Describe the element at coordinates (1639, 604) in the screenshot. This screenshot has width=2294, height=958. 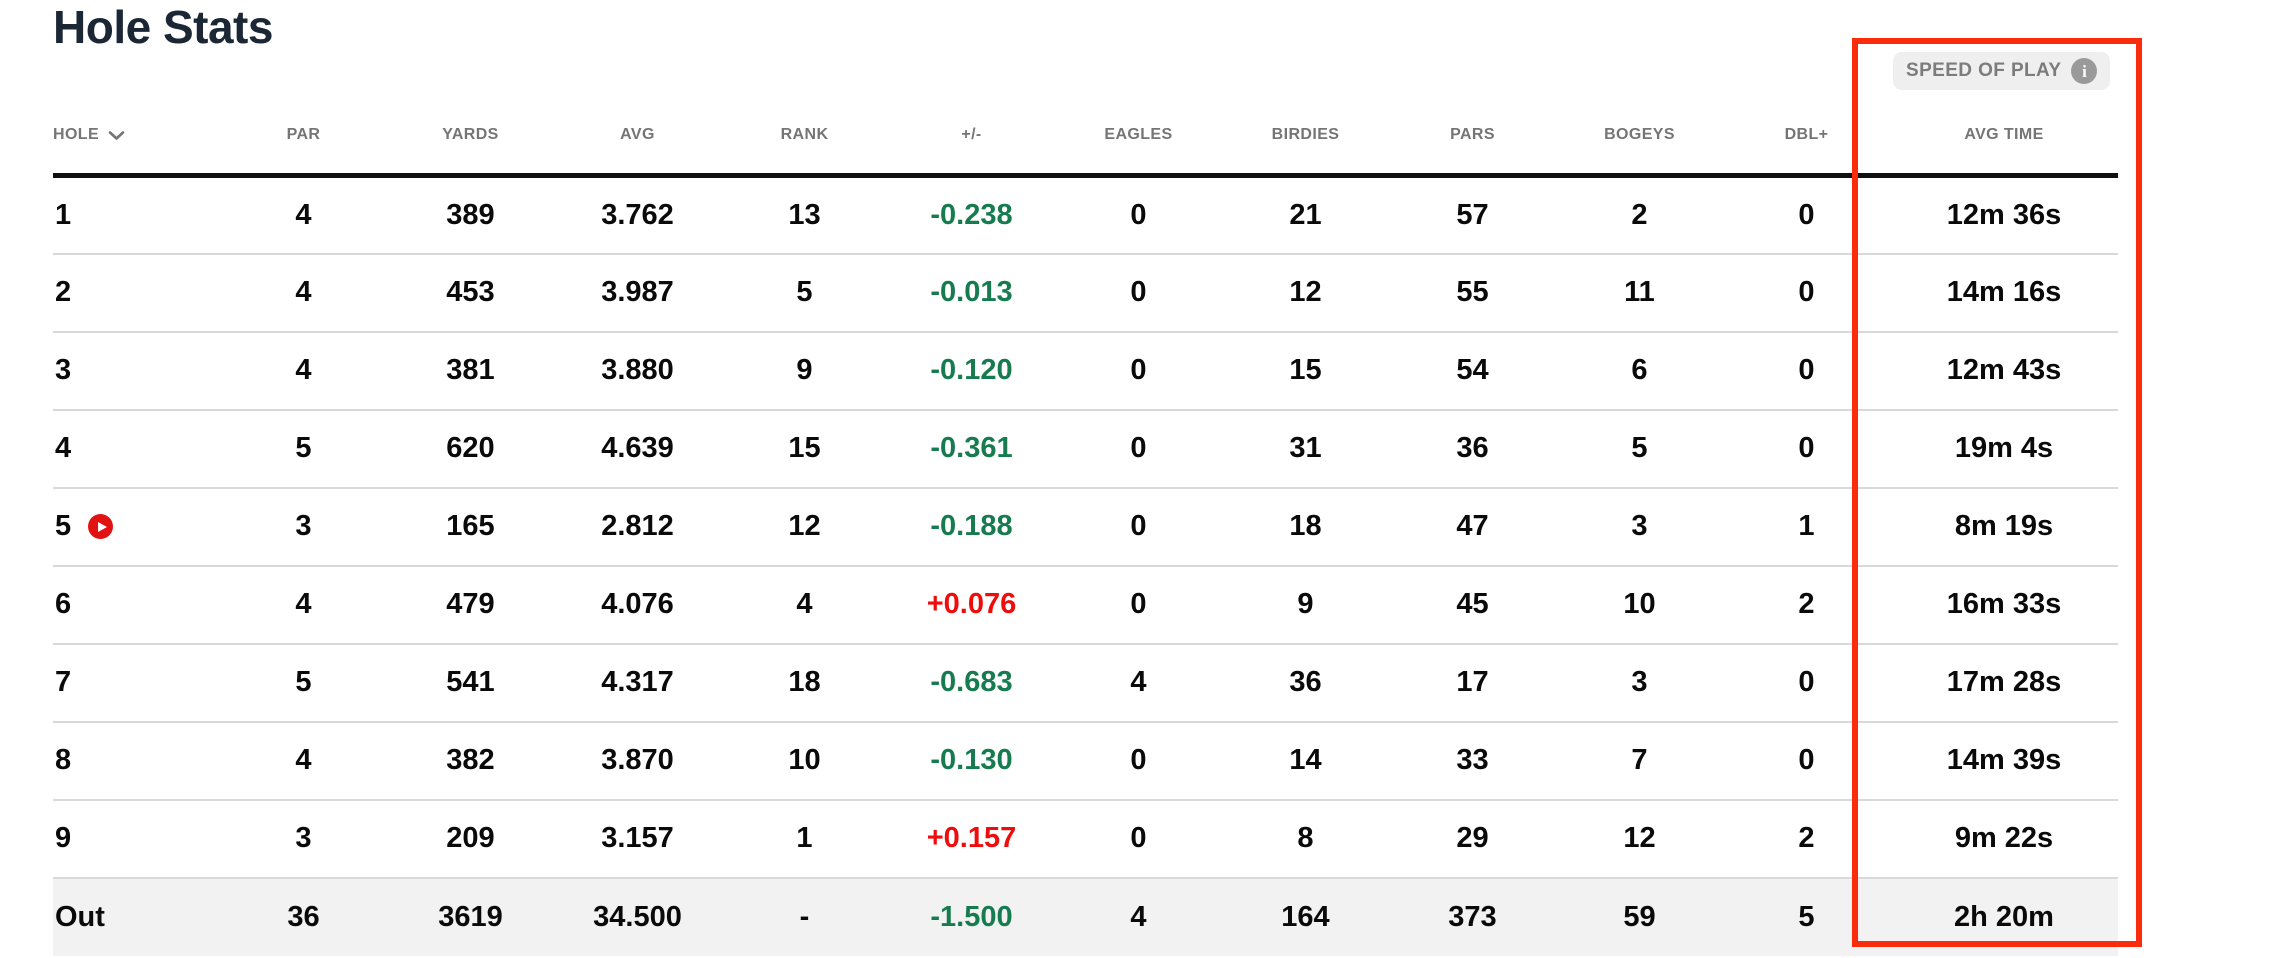
I see `cell-bogeys: 10` at that location.